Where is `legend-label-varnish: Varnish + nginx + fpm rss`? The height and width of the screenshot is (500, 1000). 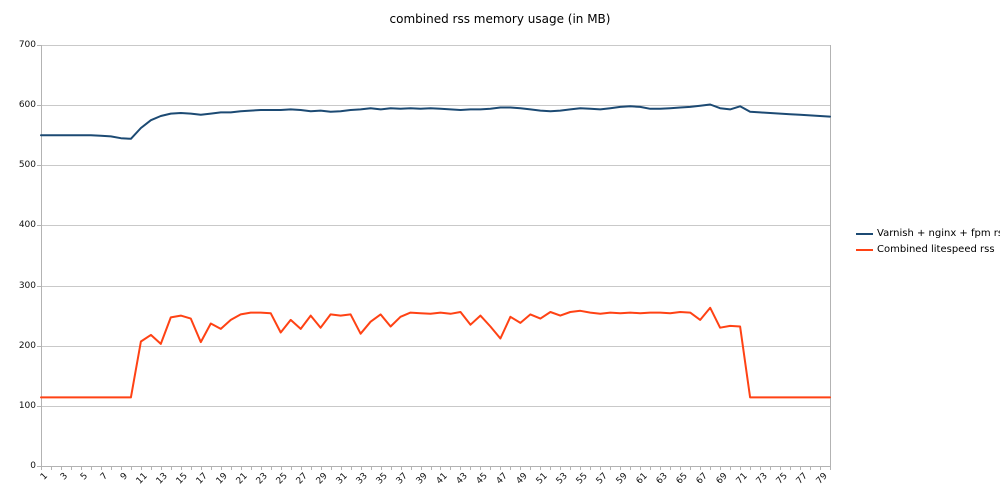
legend-label-varnish: Varnish + nginx + fpm rss is located at coordinates (938, 233).